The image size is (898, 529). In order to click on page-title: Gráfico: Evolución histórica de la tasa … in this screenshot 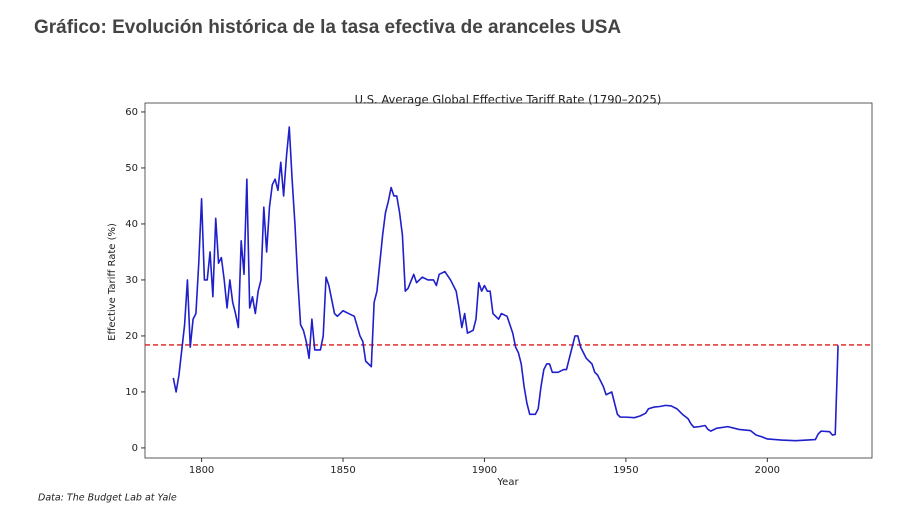, I will do `click(328, 27)`.